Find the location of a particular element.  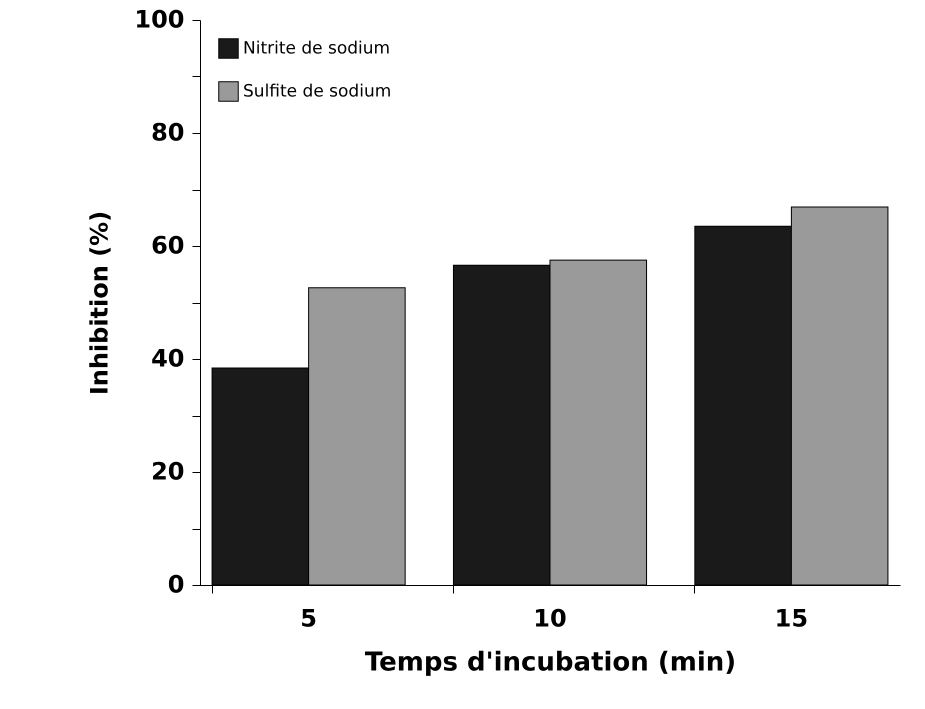

y-tick-label: 20 is located at coordinates (167, 472).